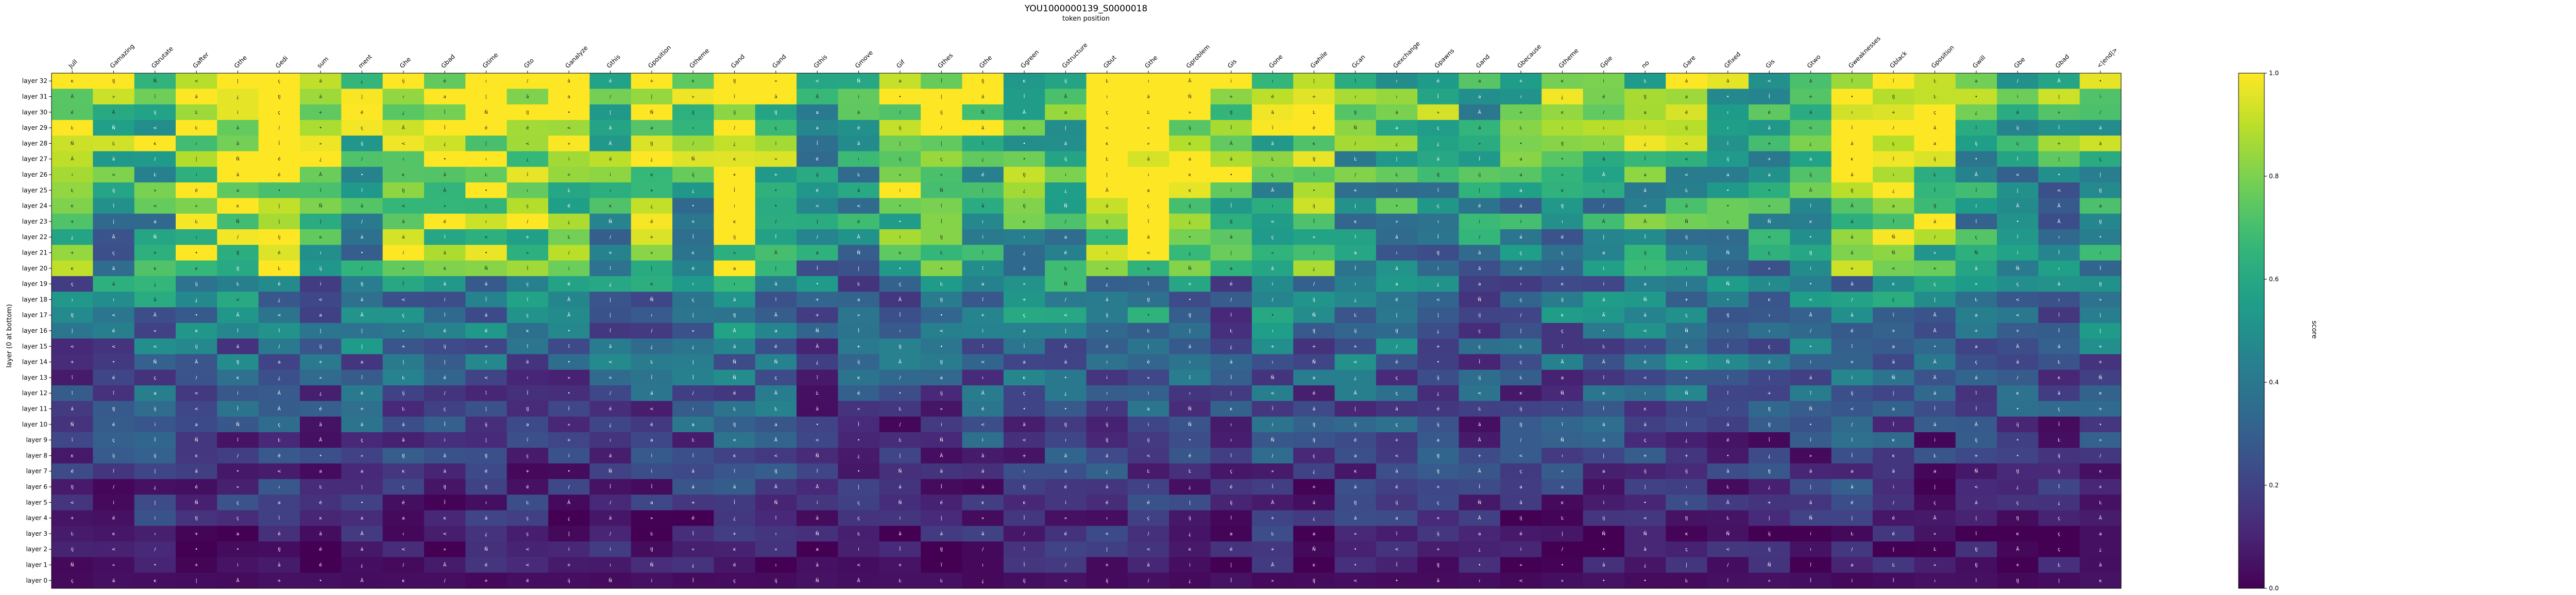 The width and height of the screenshot is (2576, 595). I want to click on y-tick-label: layer 26, so click(35, 174).